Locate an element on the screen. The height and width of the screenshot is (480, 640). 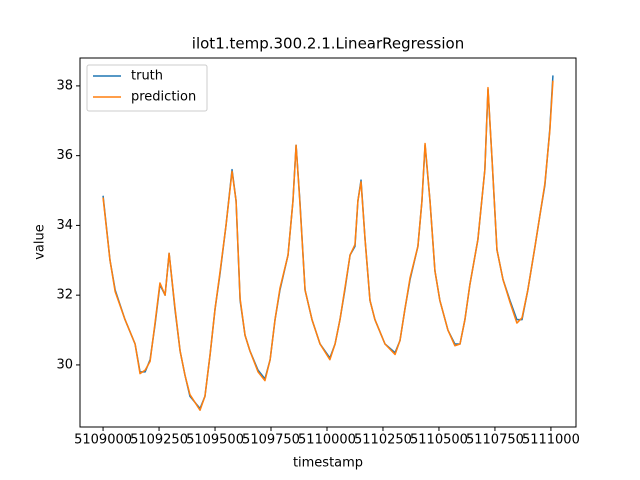
legend-label: truth is located at coordinates (147, 76).